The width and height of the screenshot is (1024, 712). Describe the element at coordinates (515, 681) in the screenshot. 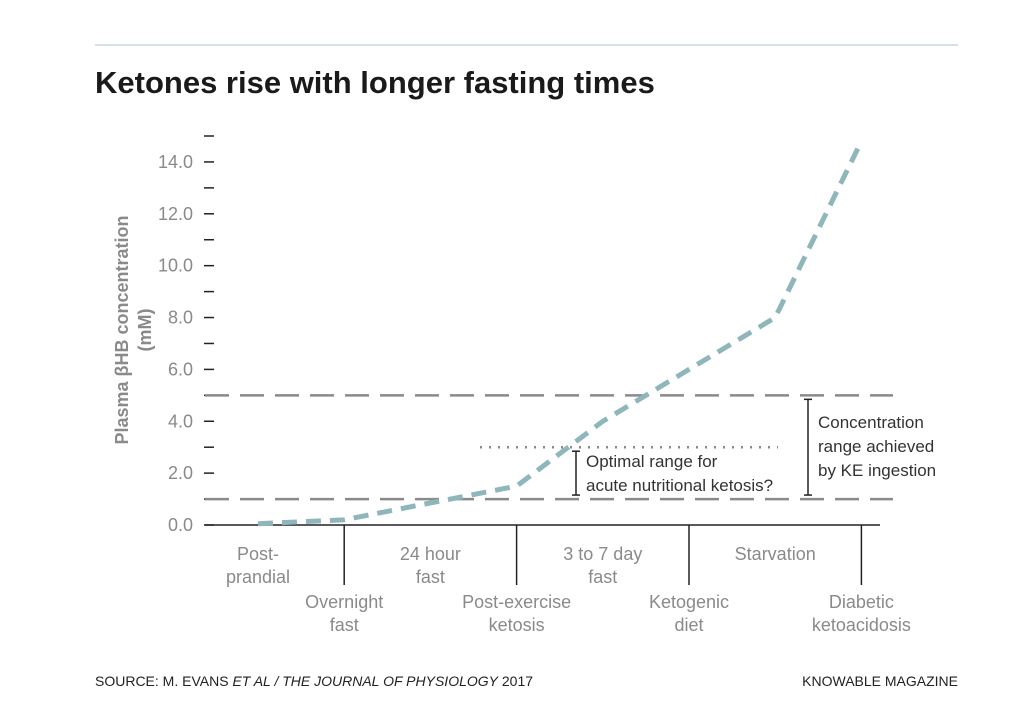

I see `source-part: 2017` at that location.